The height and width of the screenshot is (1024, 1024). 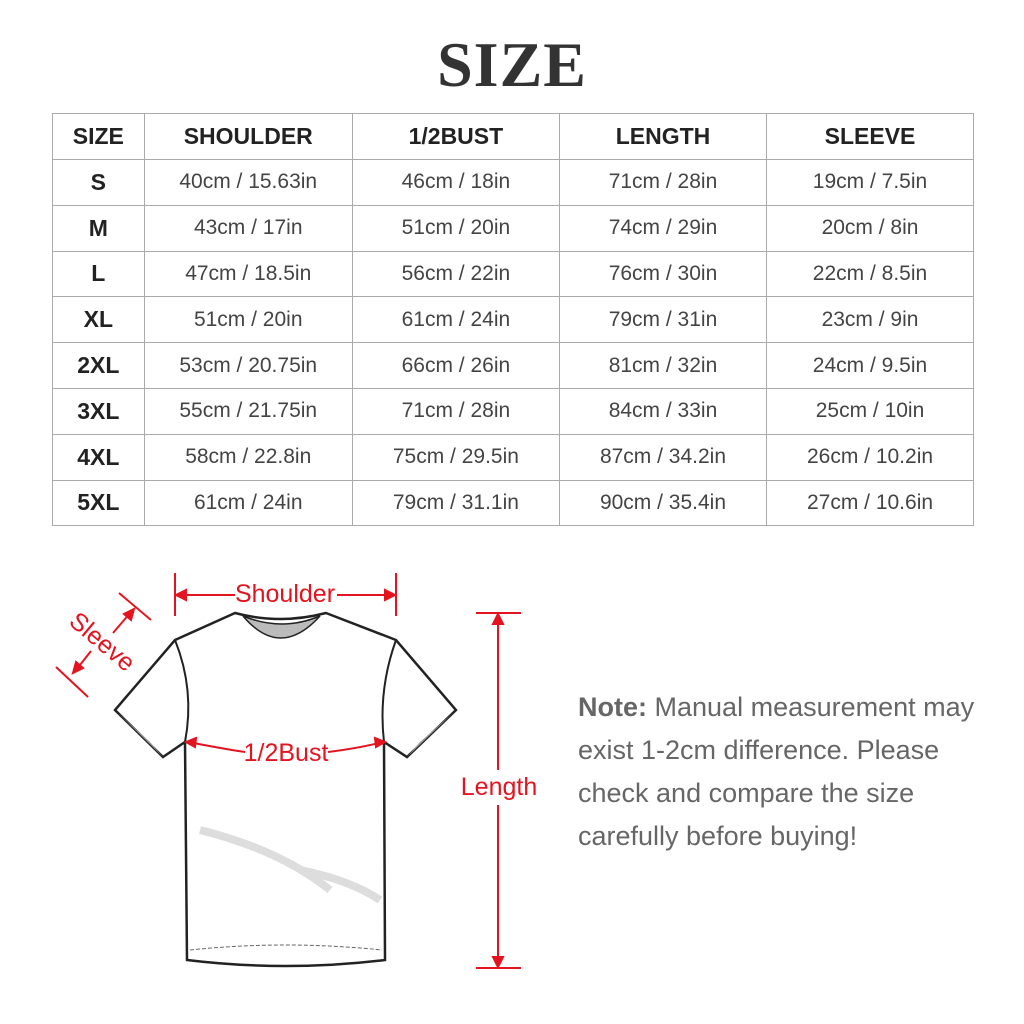 What do you see at coordinates (285, 594) in the screenshot?
I see `shoulder-label: Shoulder` at bounding box center [285, 594].